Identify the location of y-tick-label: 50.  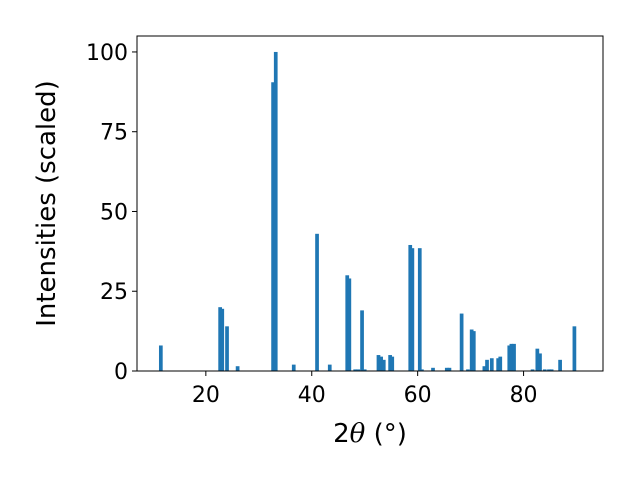
(114, 212).